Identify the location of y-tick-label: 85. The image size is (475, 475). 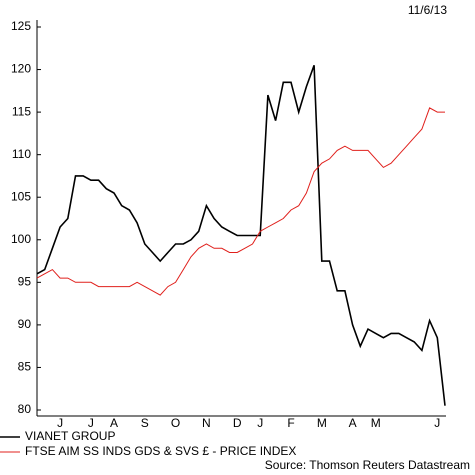
(25, 367).